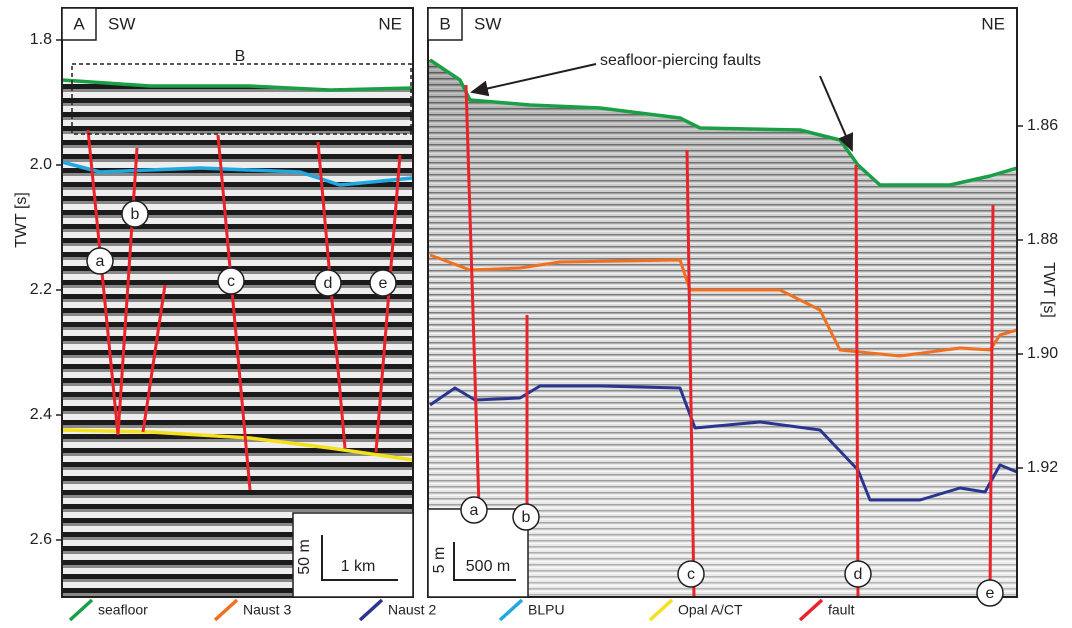 The width and height of the screenshot is (1072, 628). I want to click on y-tick-label: 2.6, so click(41, 539).